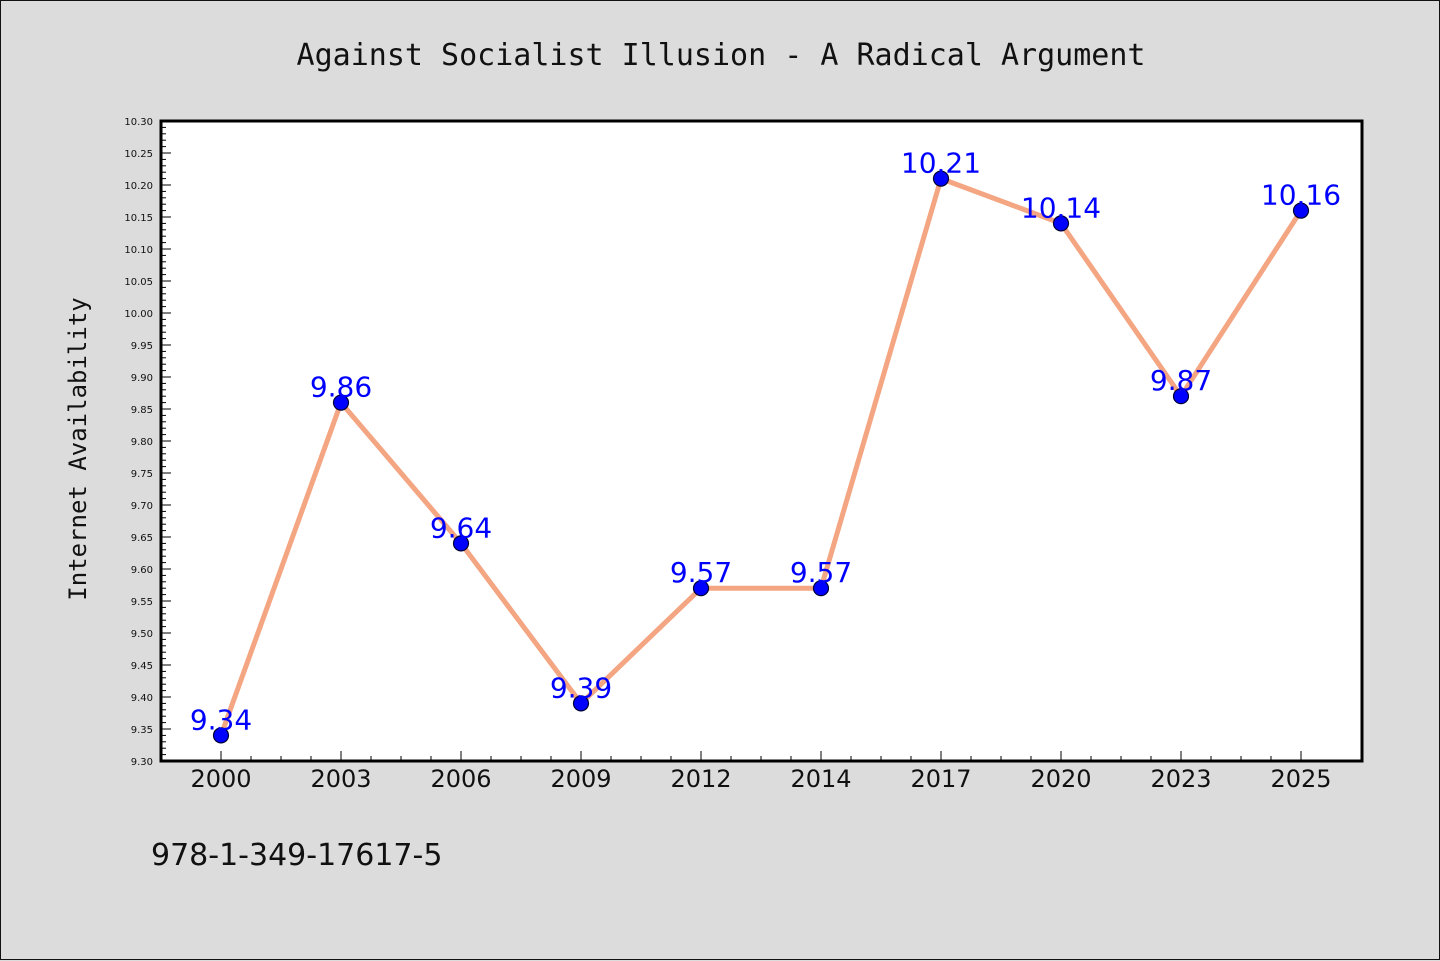 The height and width of the screenshot is (961, 1440). What do you see at coordinates (142, 570) in the screenshot?
I see `y-tick-label: 9.60` at bounding box center [142, 570].